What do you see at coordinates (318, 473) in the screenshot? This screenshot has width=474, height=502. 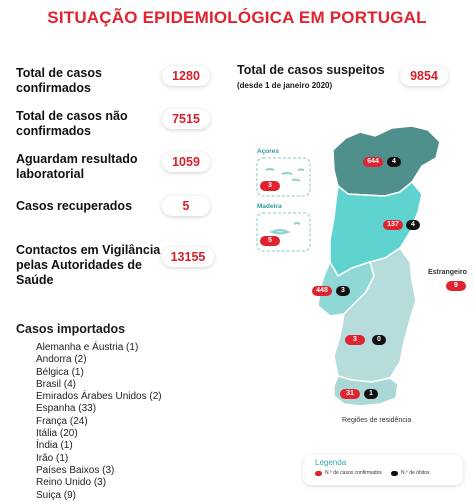 I see `legend-confirmed-swatch` at bounding box center [318, 473].